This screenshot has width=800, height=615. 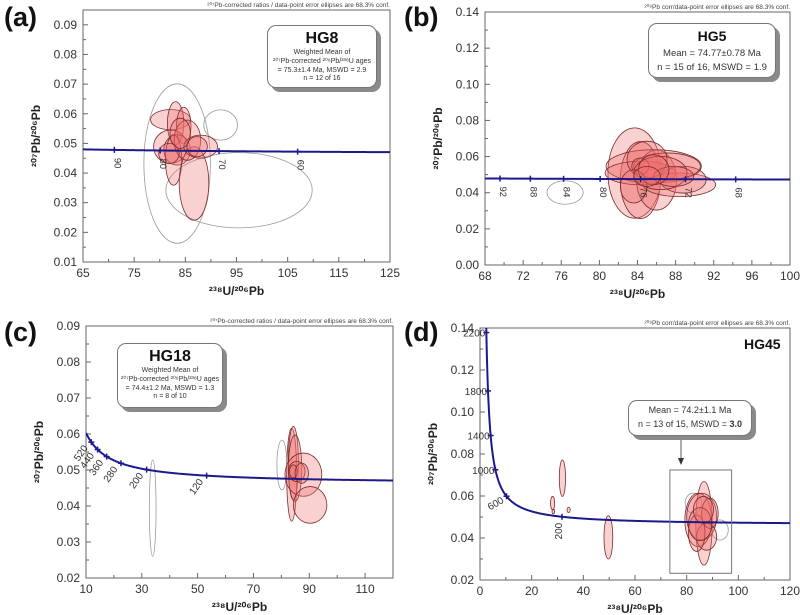 I want to click on x-tick-label: 65, so click(x=83, y=273).